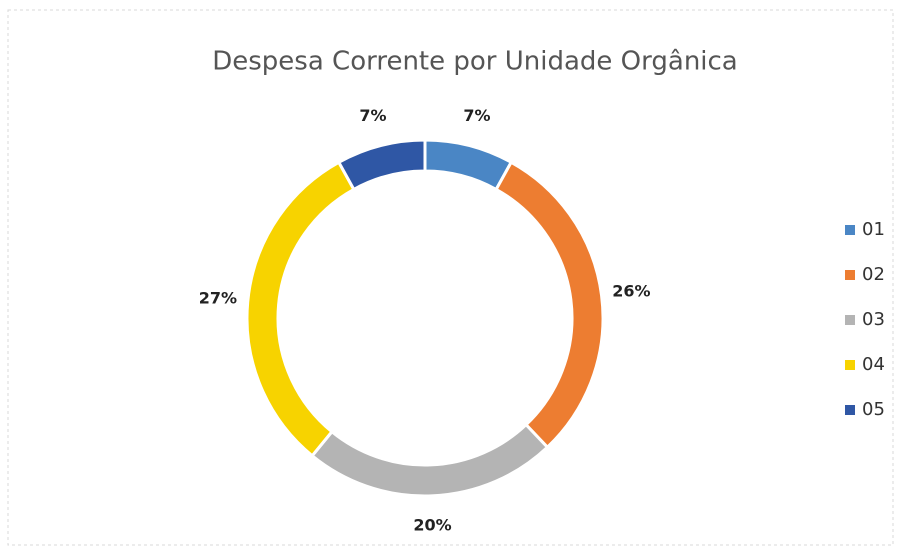  Describe the element at coordinates (631, 290) in the screenshot. I see `data-label: 26%` at that location.